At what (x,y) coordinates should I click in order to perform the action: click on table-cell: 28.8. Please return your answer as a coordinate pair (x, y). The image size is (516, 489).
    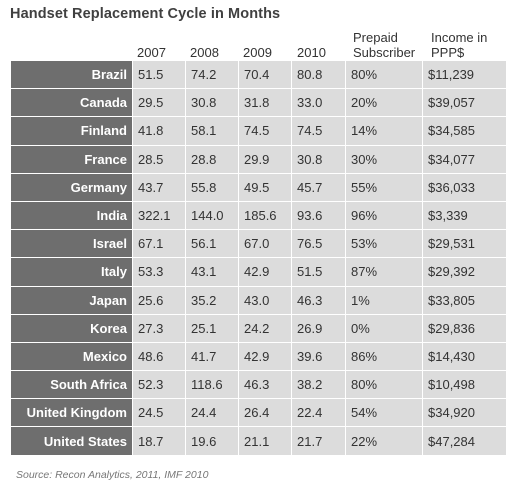
    Looking at the image, I should click on (212, 159).